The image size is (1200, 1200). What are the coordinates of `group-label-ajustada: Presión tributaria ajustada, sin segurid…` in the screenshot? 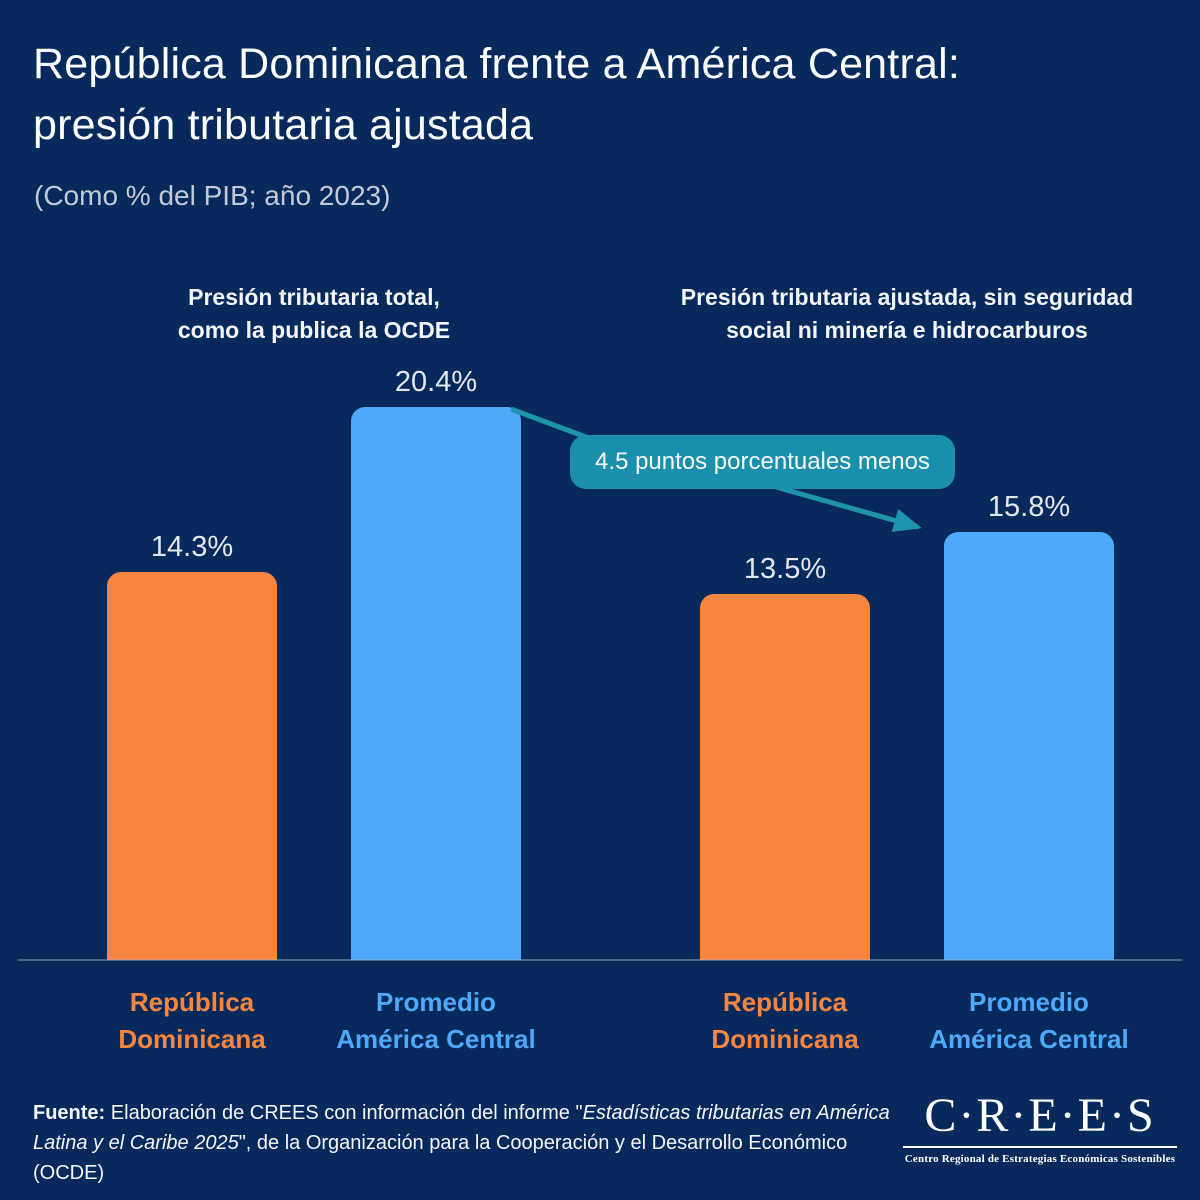 It's located at (907, 313).